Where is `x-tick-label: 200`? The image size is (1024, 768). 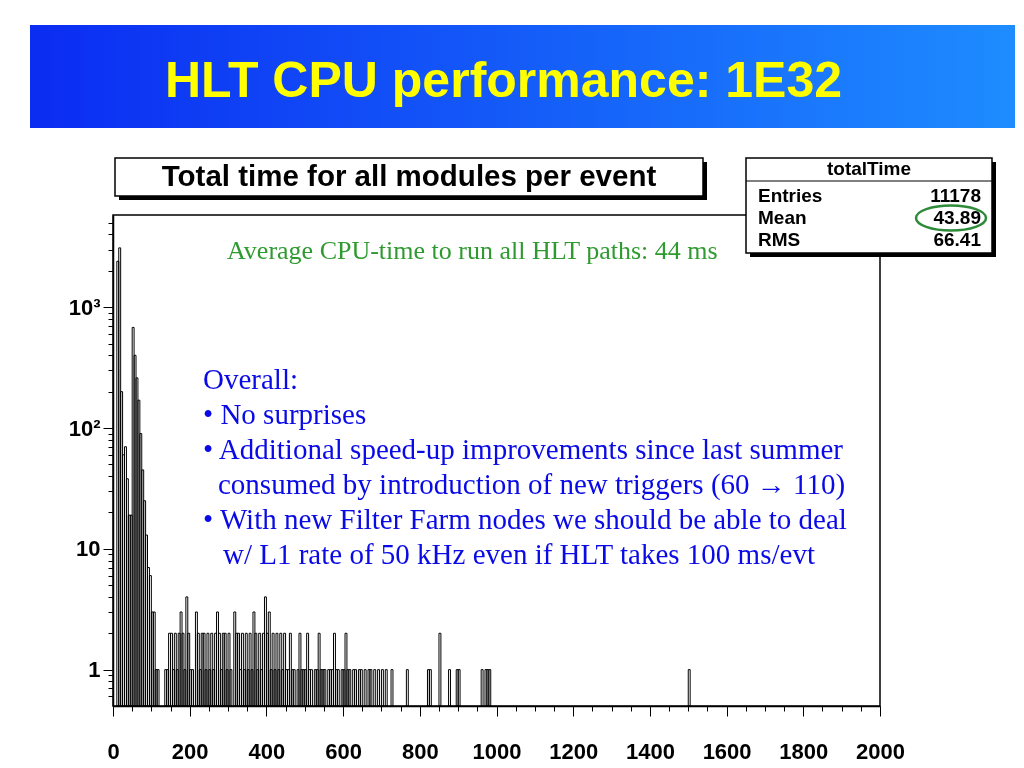
x-tick-label: 200 is located at coordinates (190, 751).